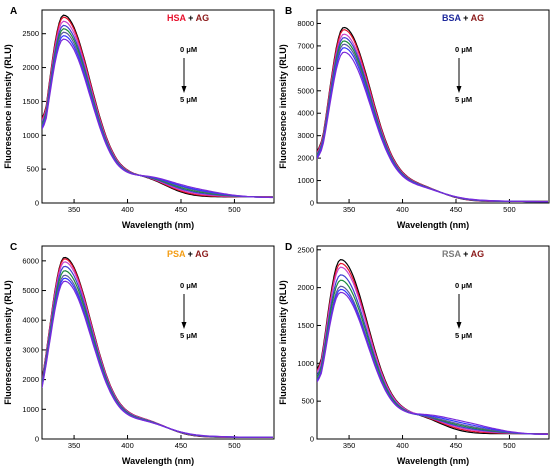 This screenshot has width=550, height=472. I want to click on panel-title: HSA + AG, so click(188, 18).